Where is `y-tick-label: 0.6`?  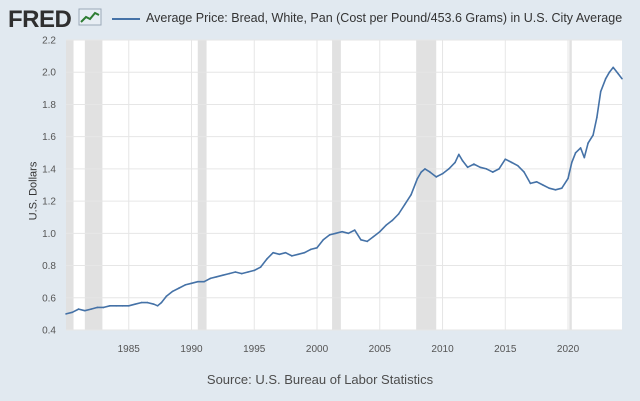
y-tick-label: 0.6 is located at coordinates (49, 298).